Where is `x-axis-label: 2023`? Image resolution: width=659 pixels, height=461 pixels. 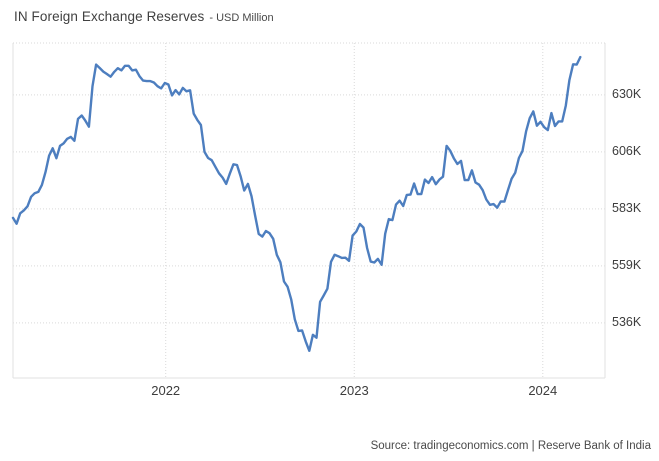 x-axis-label: 2023 is located at coordinates (354, 390).